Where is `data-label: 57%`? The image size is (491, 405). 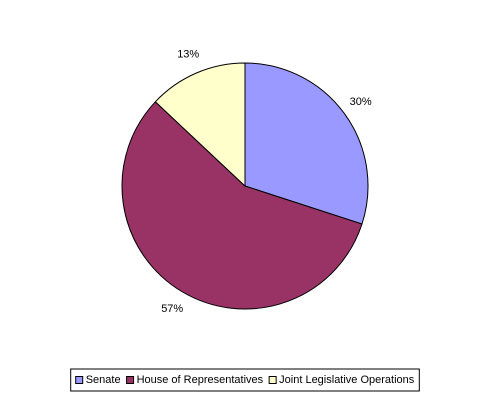 data-label: 57% is located at coordinates (172, 309).